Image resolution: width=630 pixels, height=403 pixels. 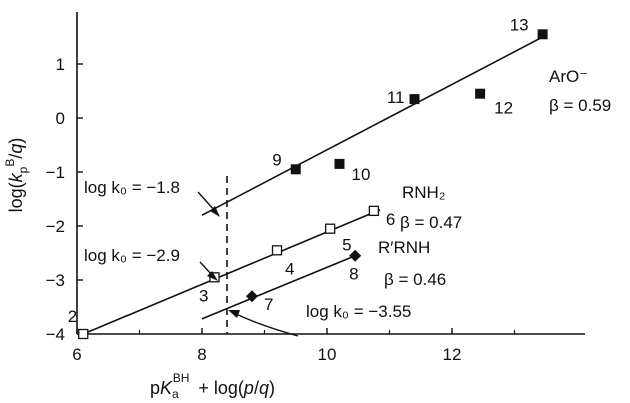 I want to click on point-label-2: 2, so click(x=72, y=316).